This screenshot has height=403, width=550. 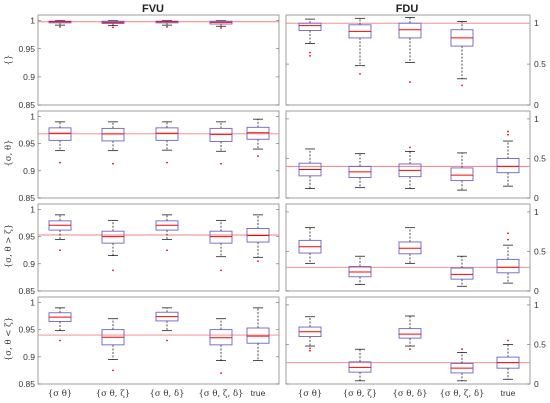 What do you see at coordinates (360, 394) in the screenshot?
I see `x-tick-label-fdu: {σ θ, ζ}` at bounding box center [360, 394].